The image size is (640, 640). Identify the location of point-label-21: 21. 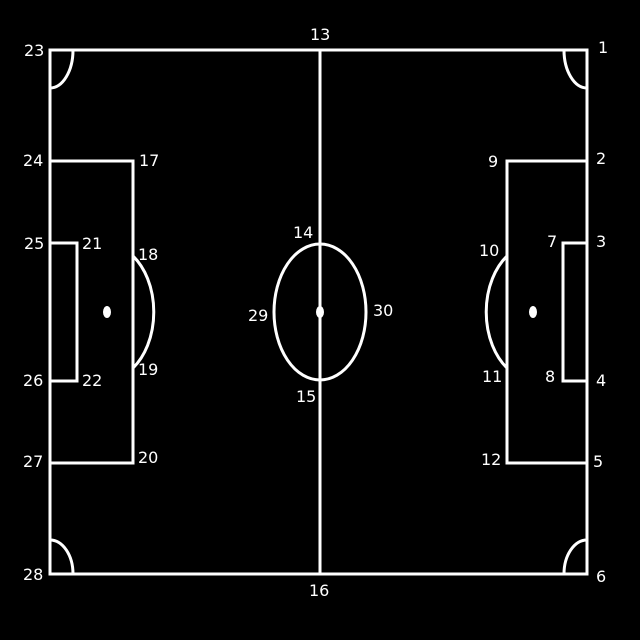
(92, 243).